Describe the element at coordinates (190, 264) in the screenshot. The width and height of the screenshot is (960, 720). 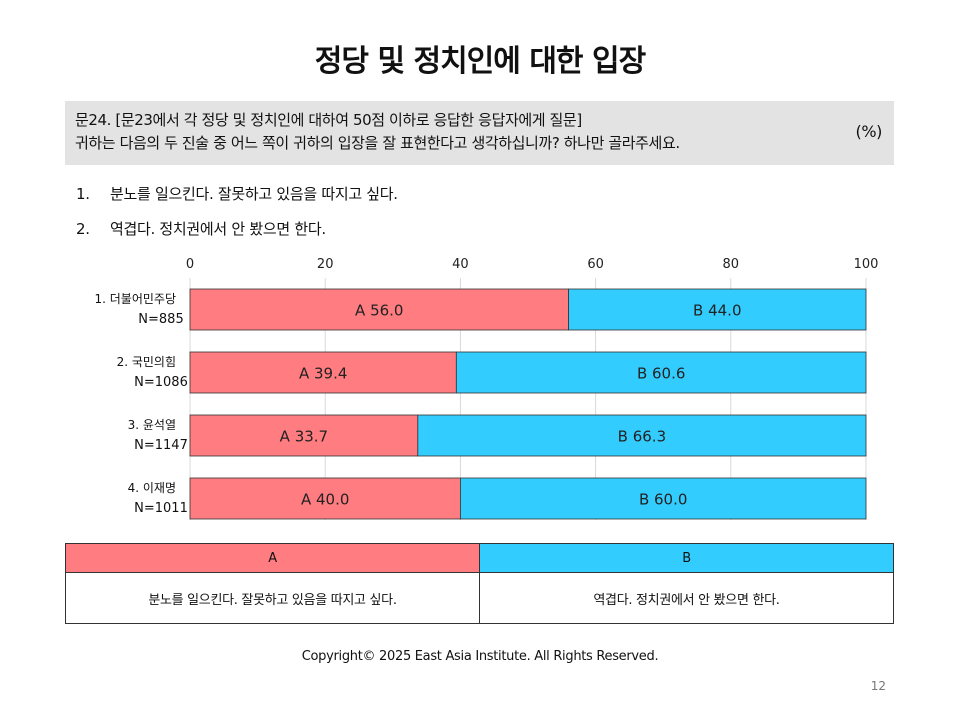
I see `x-tick-label: 0` at that location.